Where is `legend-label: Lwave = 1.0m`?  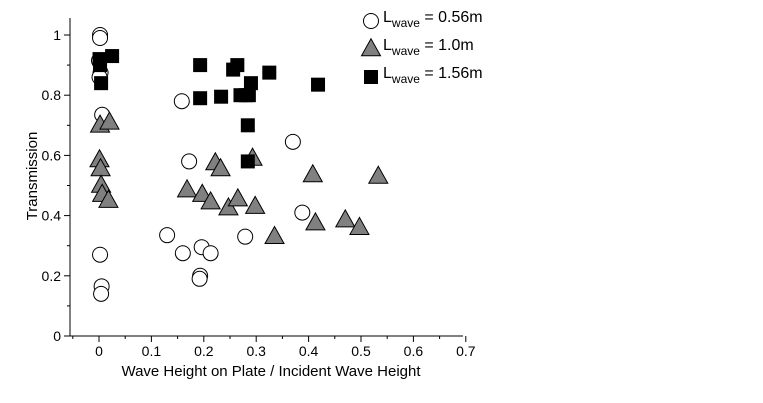
legend-label: Lwave = 1.0m is located at coordinates (428, 47).